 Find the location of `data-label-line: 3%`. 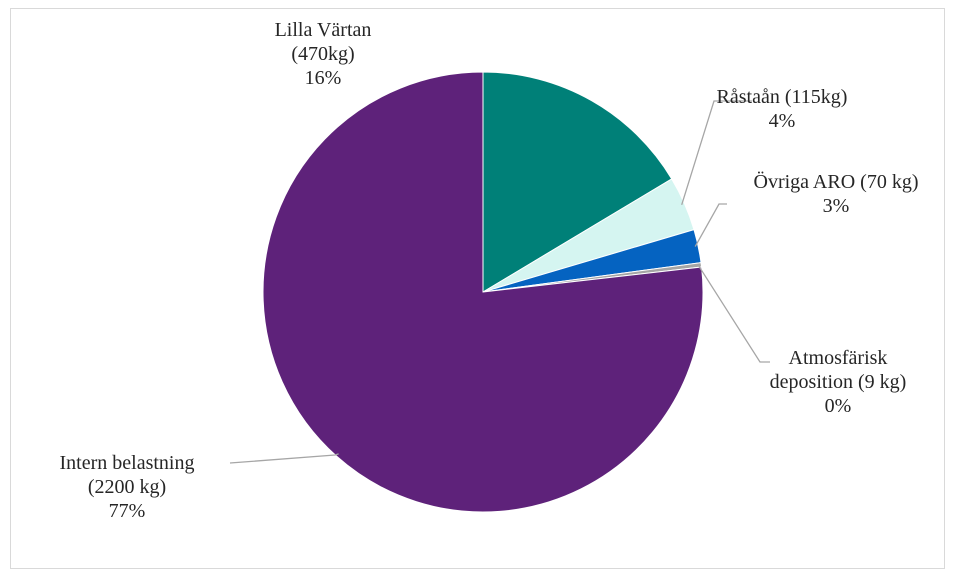

data-label-line: 3% is located at coordinates (836, 206).